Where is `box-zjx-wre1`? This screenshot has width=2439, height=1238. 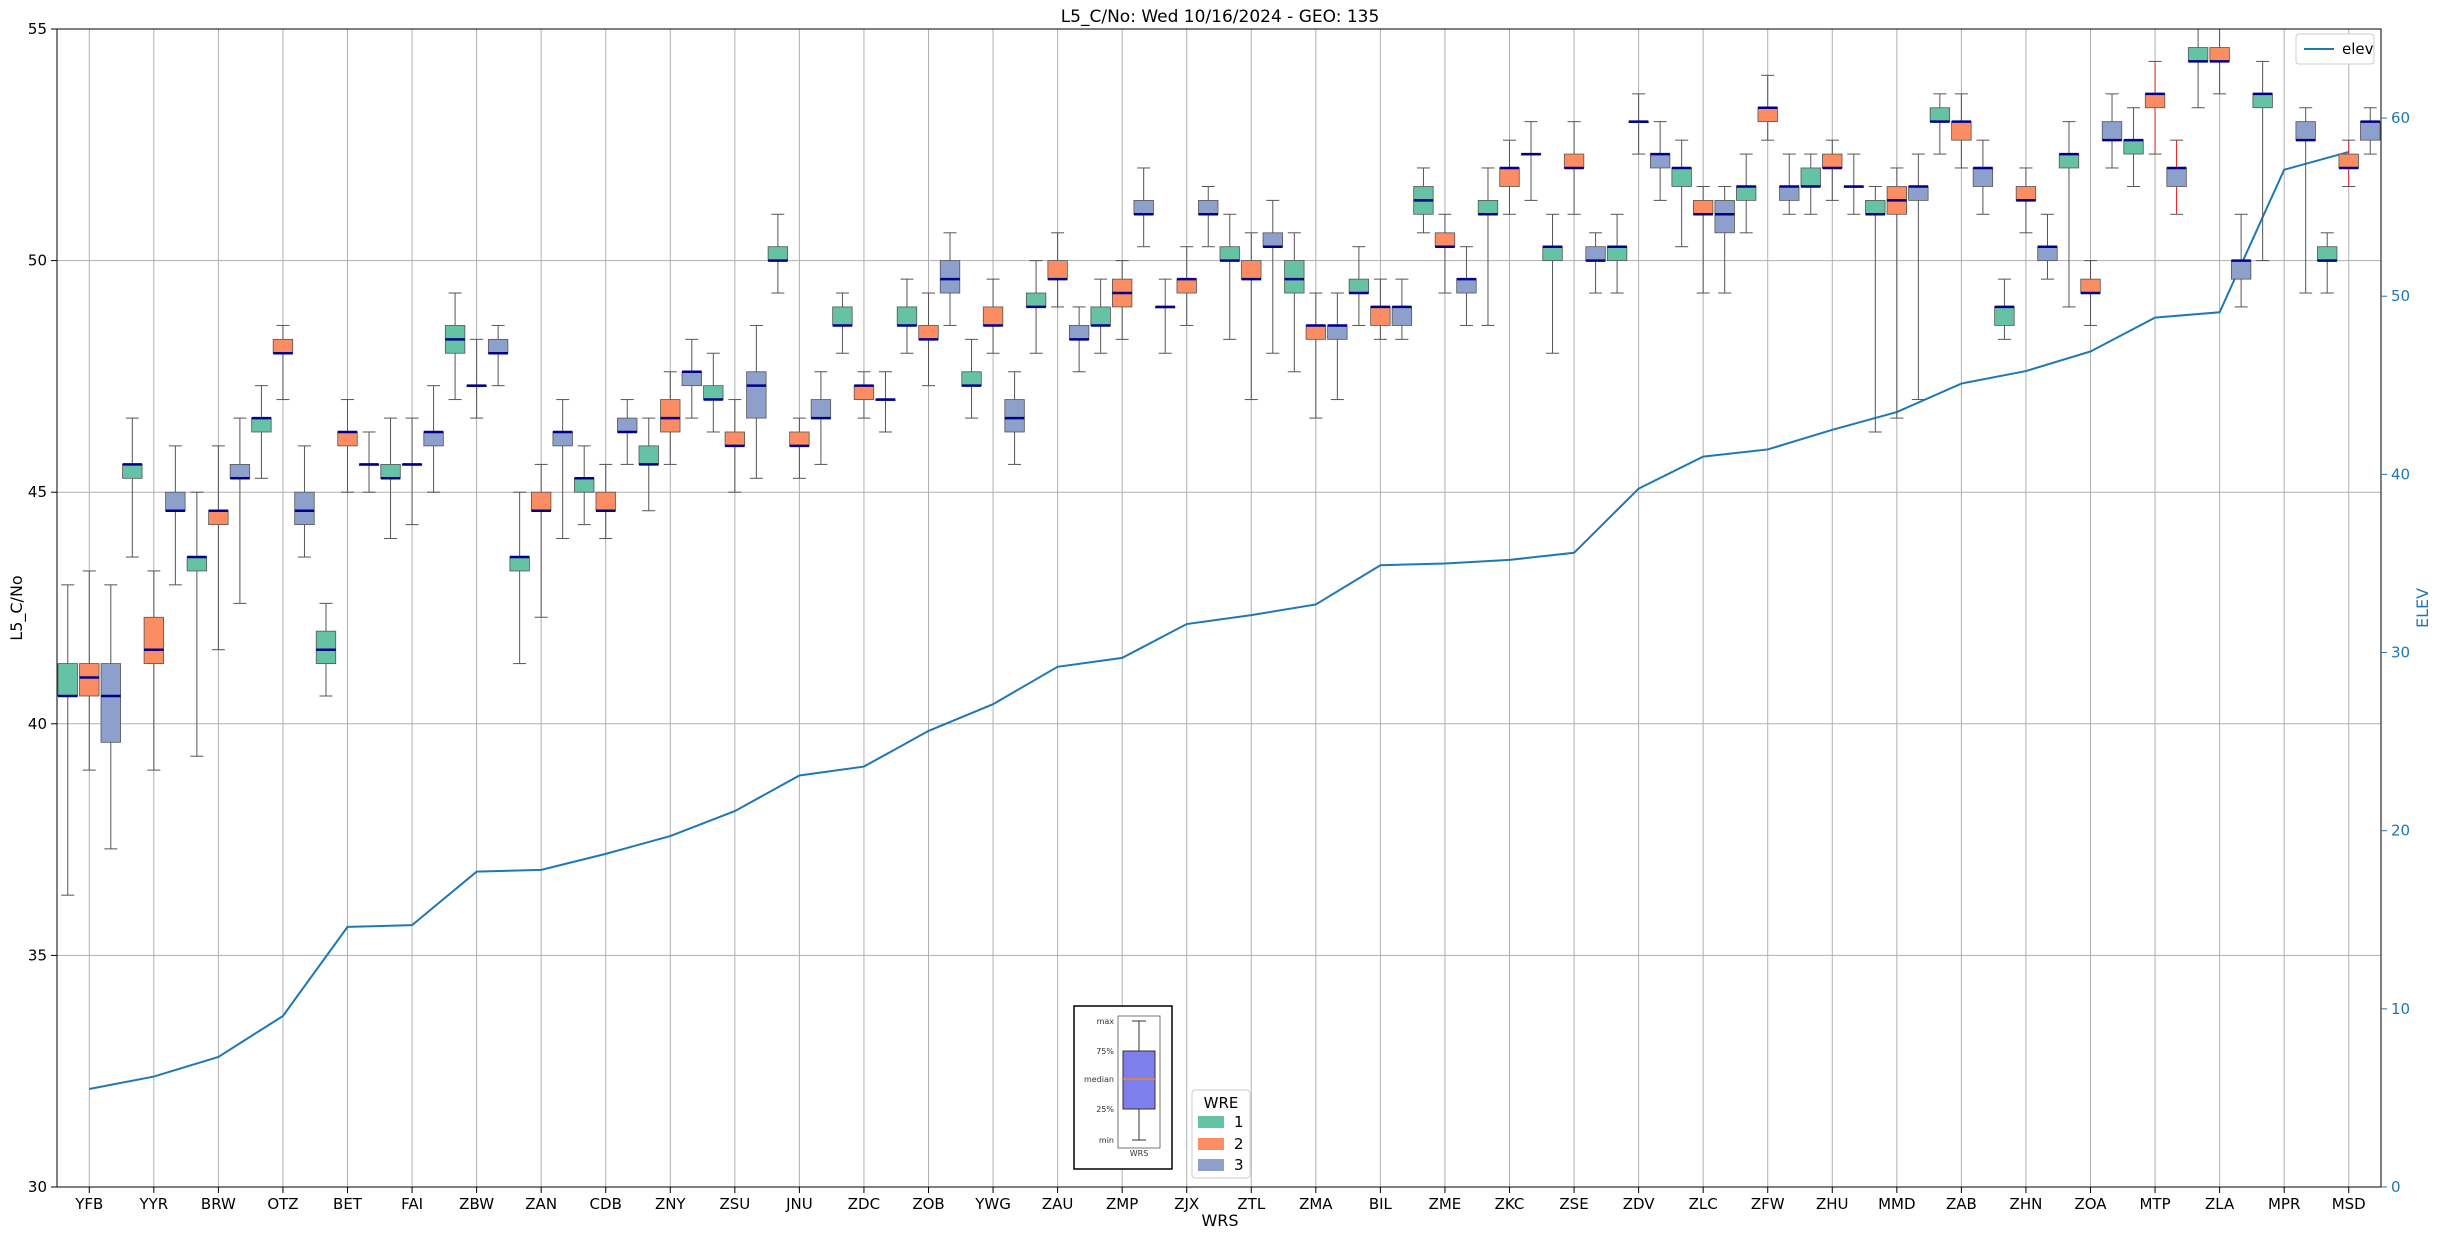 box-zjx-wre1 is located at coordinates (1165, 316).